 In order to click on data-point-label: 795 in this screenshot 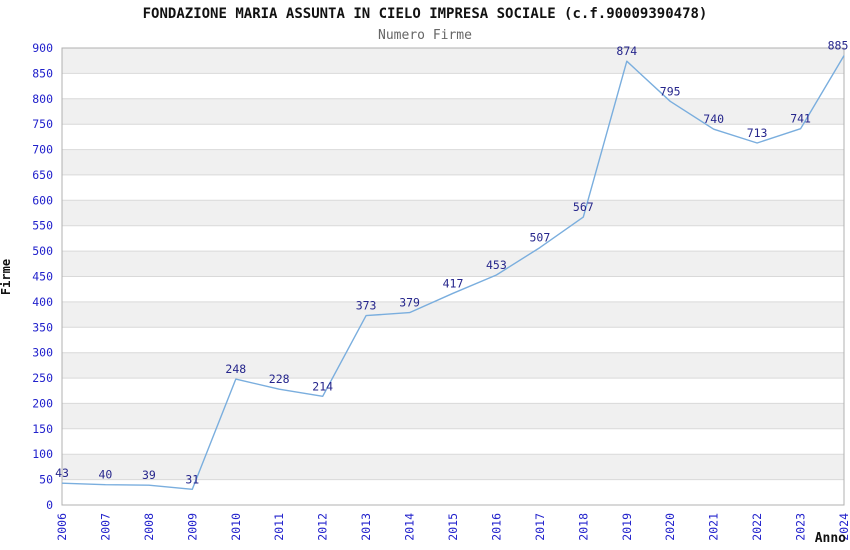, I will do `click(670, 91)`.